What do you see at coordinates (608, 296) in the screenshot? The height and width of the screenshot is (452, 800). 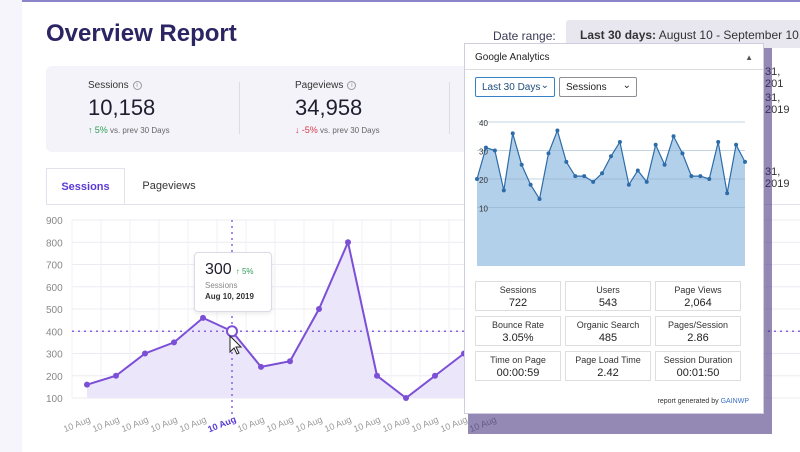 I see `metric-card: Users 543` at bounding box center [608, 296].